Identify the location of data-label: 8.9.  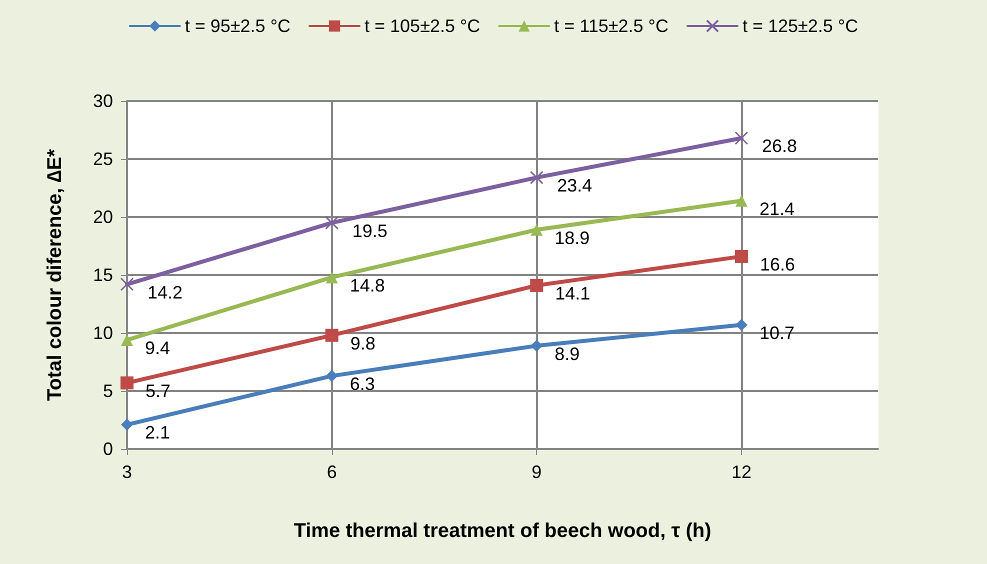
(567, 354).